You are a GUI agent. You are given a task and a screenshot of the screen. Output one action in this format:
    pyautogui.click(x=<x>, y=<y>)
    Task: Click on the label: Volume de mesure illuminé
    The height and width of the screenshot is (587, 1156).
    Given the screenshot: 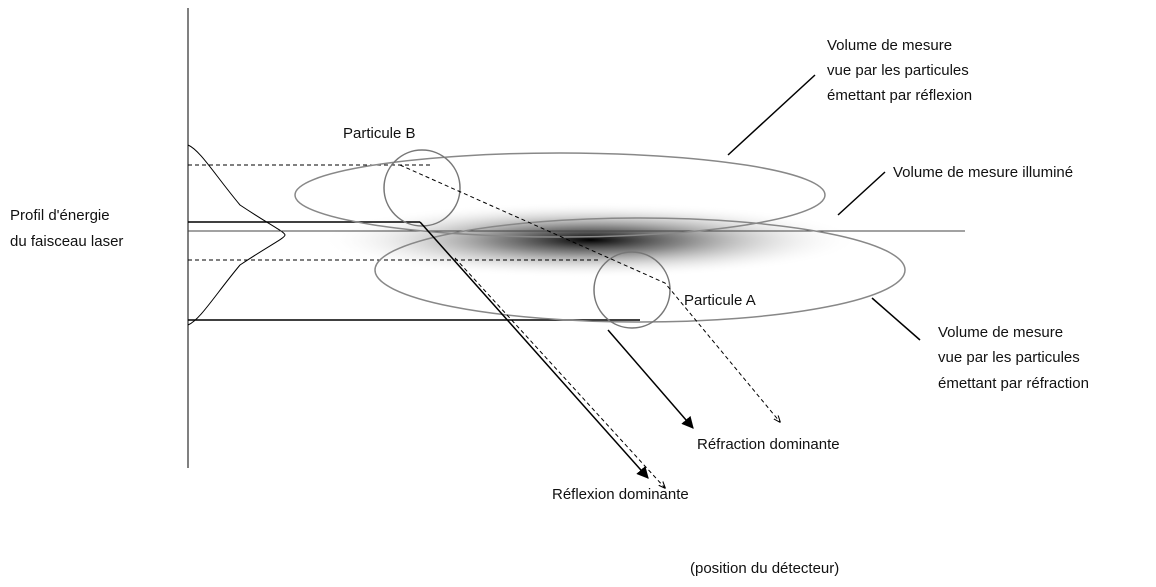 What is the action you would take?
    pyautogui.click(x=983, y=172)
    